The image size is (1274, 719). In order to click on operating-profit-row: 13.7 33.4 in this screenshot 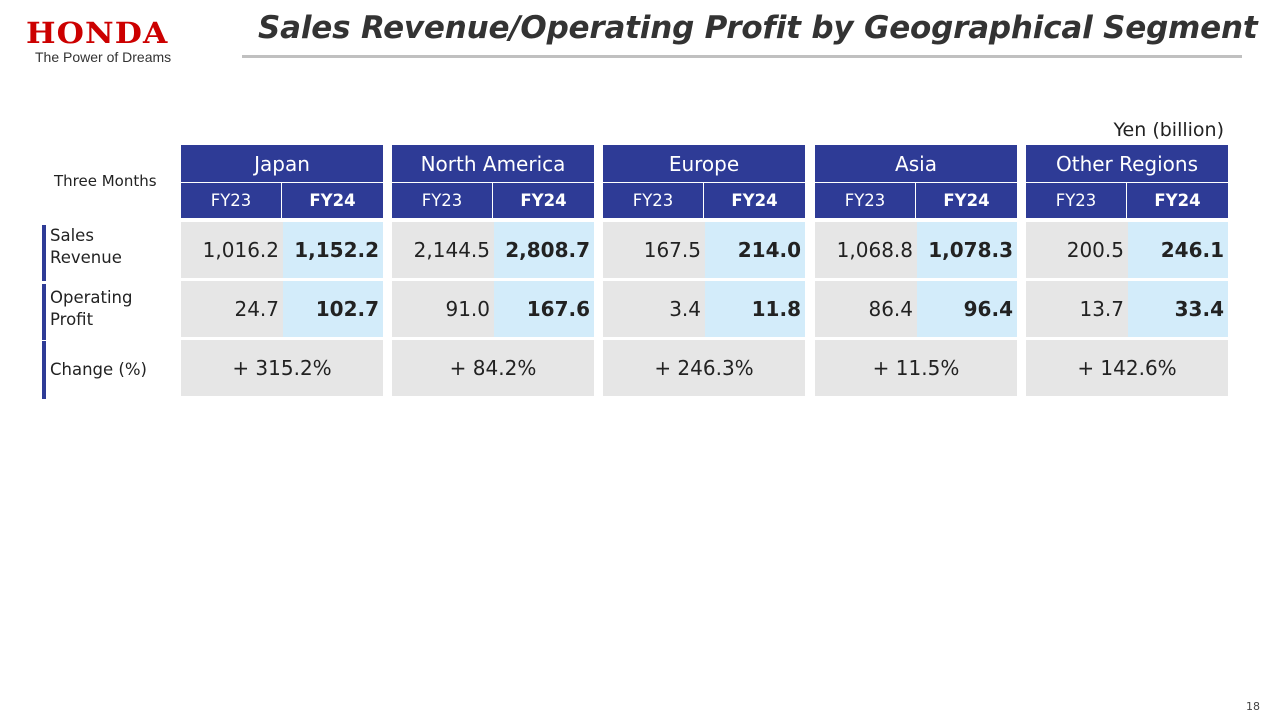, I will do `click(1127, 309)`.